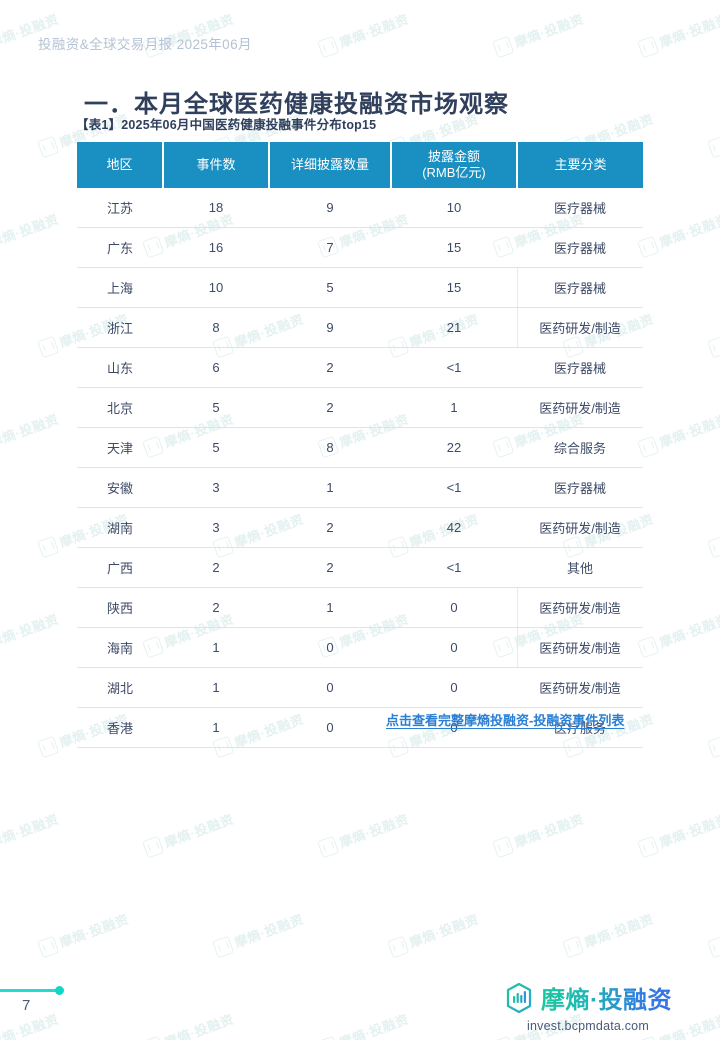  What do you see at coordinates (145, 44) in the screenshot?
I see `running-head: 投融资&全球交易月报 2025年06月` at bounding box center [145, 44].